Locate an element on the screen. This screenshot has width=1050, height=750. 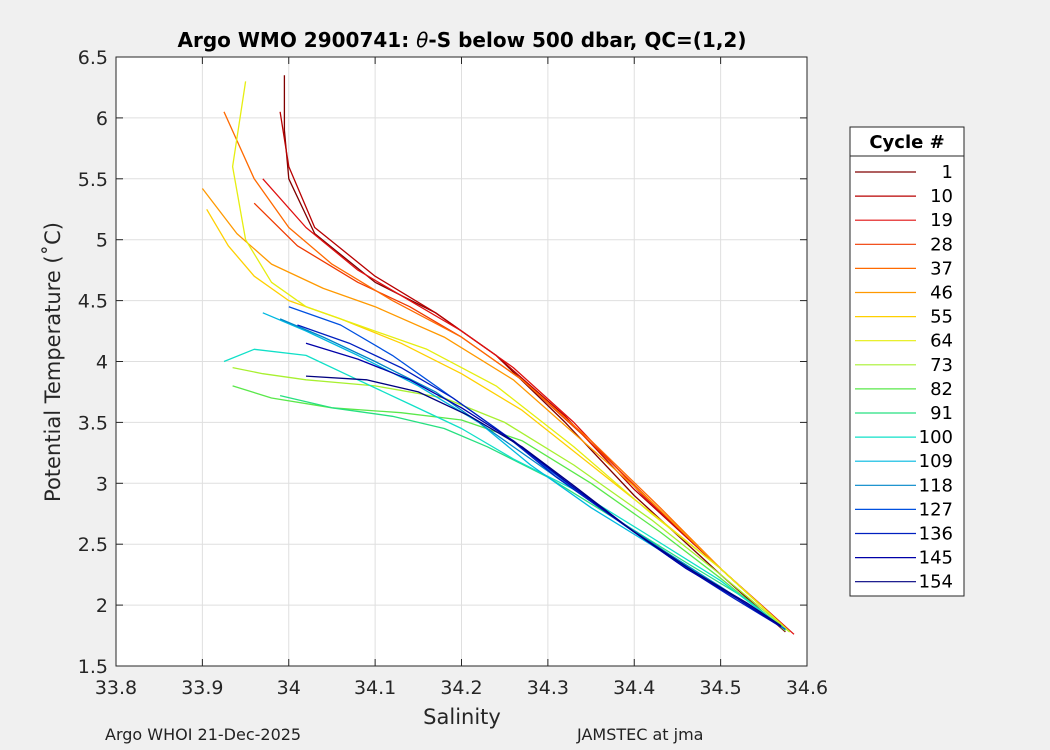
legend-label-82: 82 is located at coordinates (941, 389).